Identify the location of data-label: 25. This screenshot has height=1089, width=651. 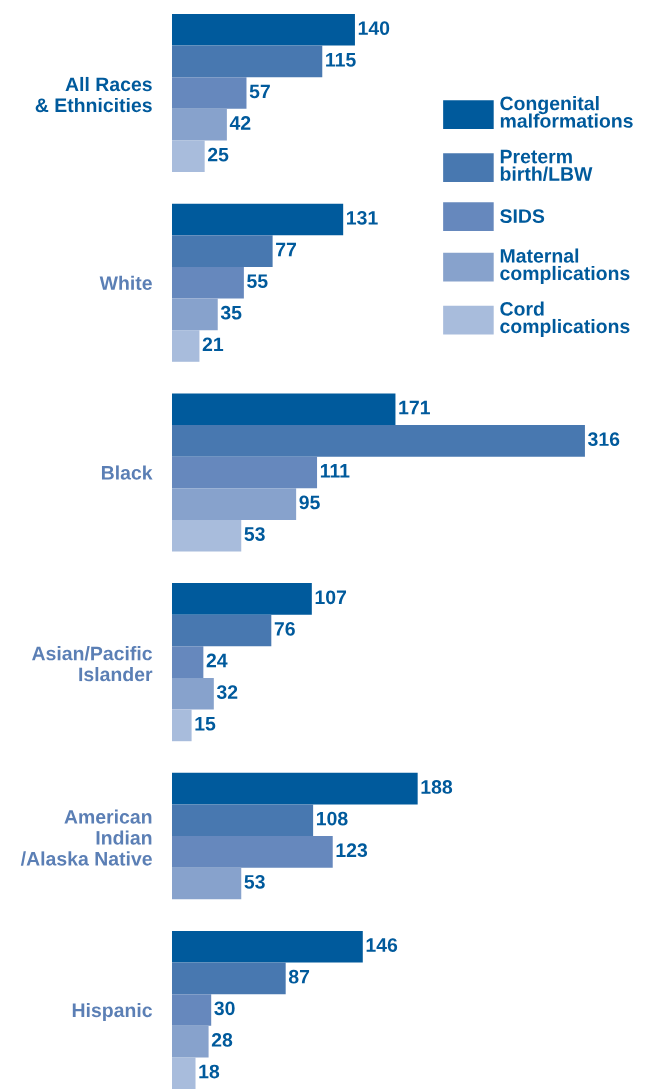
(218, 154).